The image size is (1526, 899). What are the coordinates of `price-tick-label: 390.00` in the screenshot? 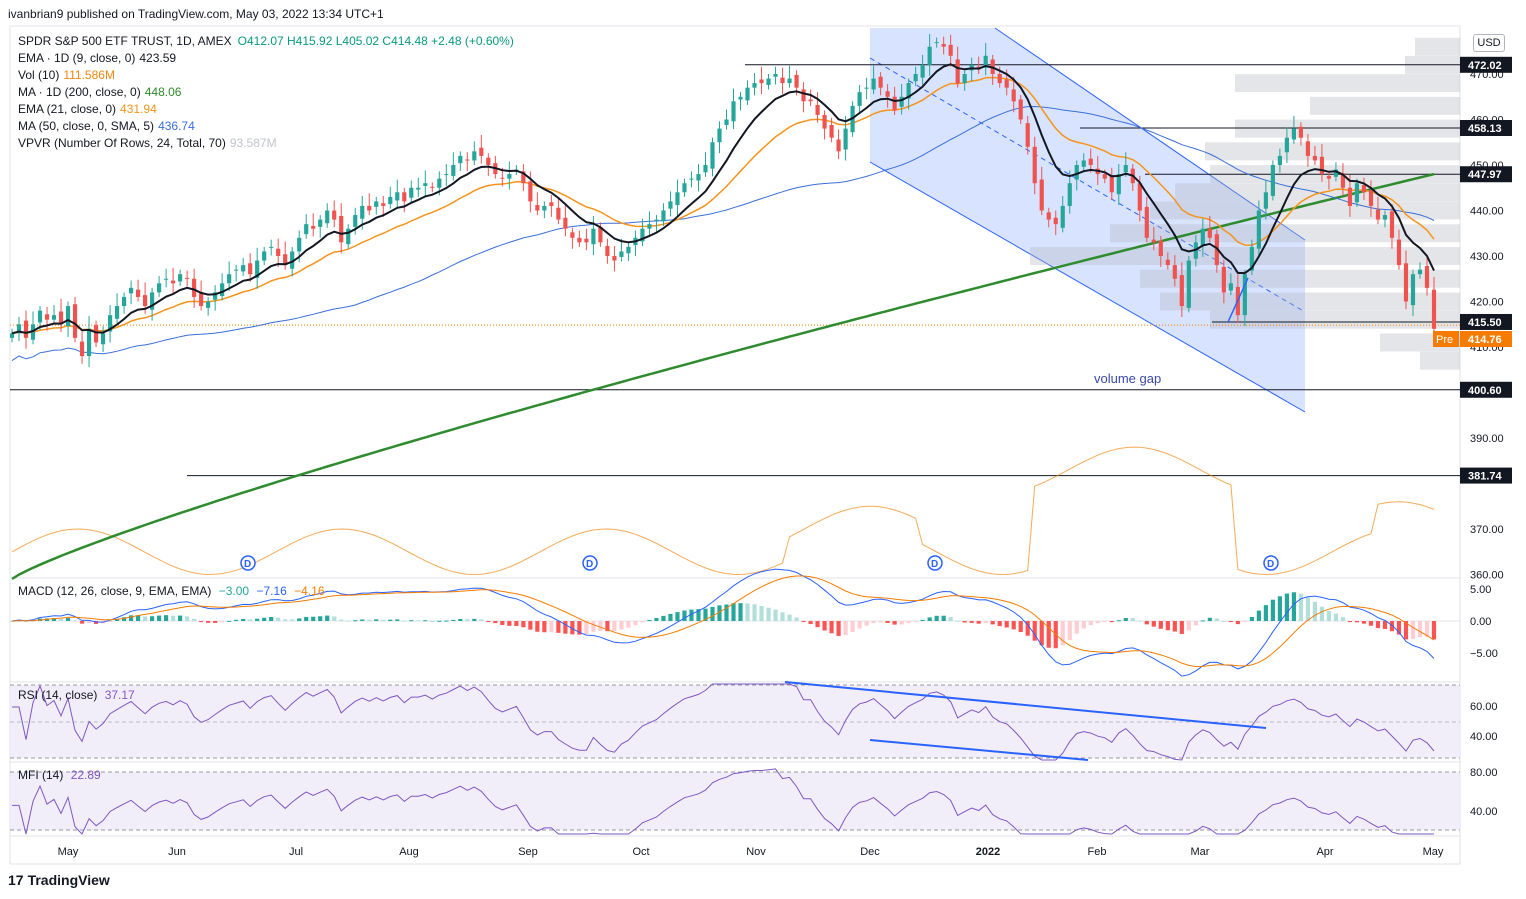 It's located at (1487, 439).